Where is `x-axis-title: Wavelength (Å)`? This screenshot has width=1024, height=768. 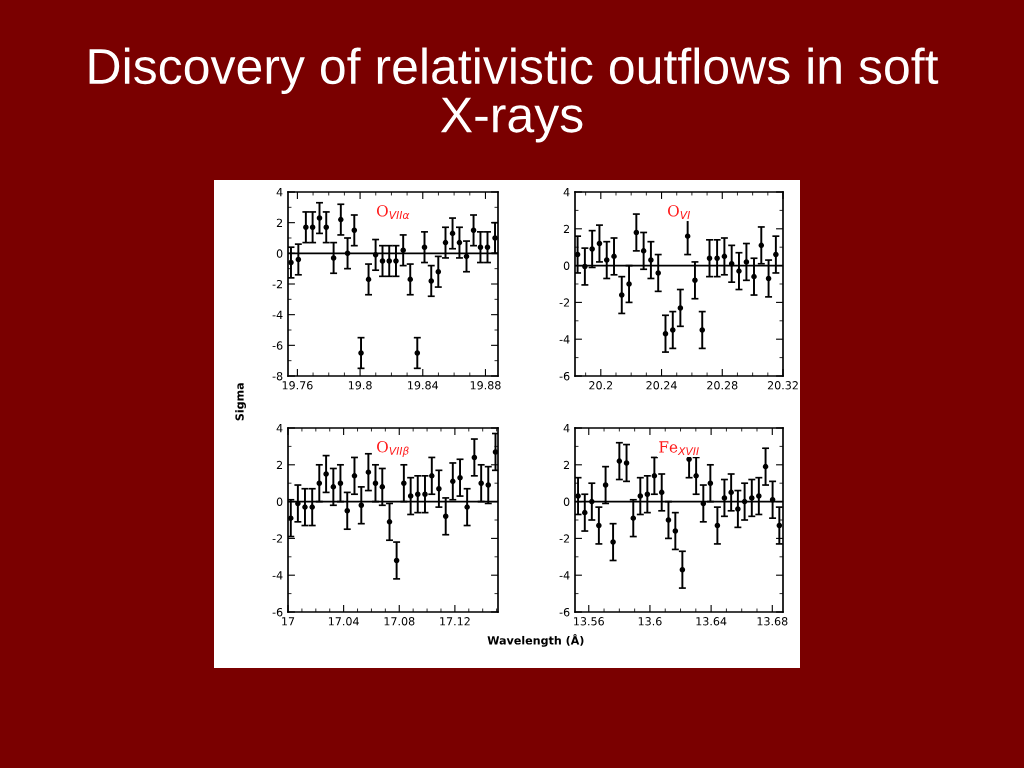 x-axis-title: Wavelength (Å) is located at coordinates (535, 640).